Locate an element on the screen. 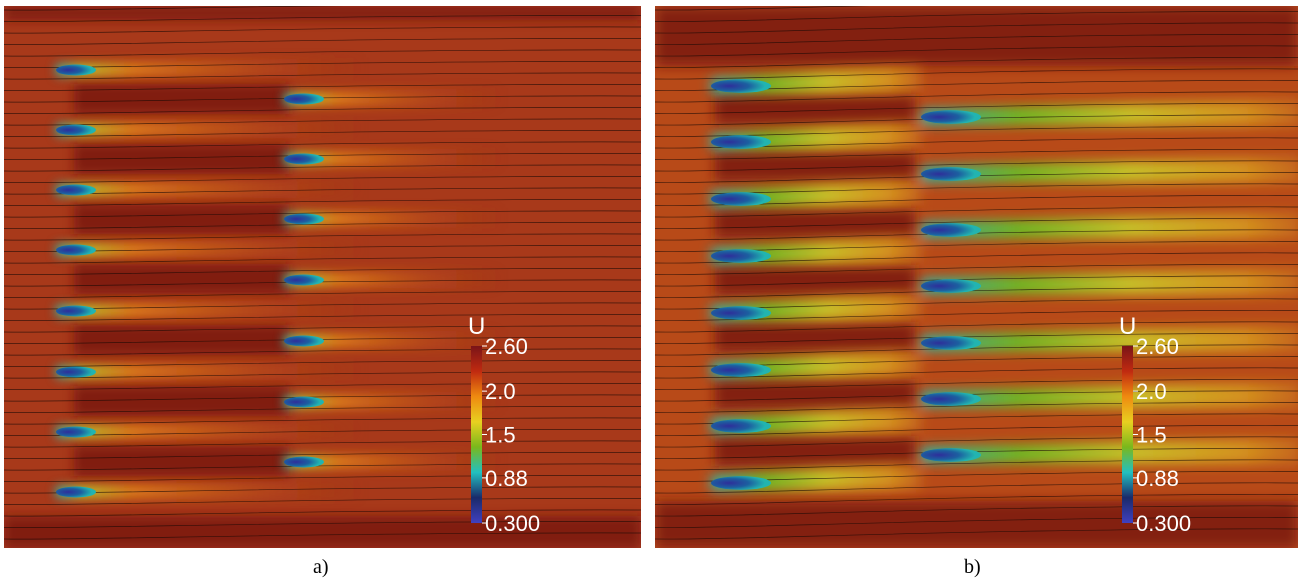 The width and height of the screenshot is (1301, 583). panel-caption-a: a) is located at coordinates (321, 567).